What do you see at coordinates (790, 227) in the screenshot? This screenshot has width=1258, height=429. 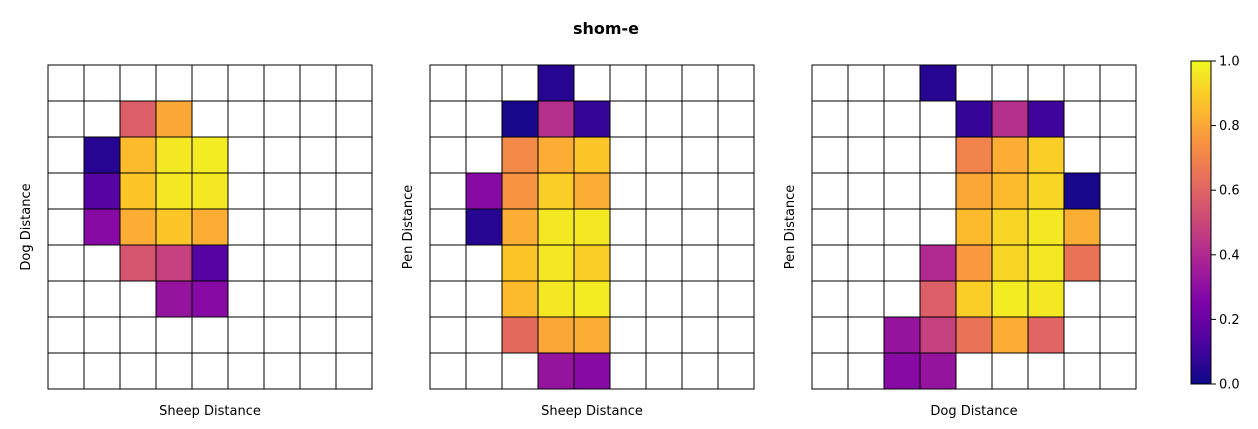 I see `y-axis-label: Pen Distance` at bounding box center [790, 227].